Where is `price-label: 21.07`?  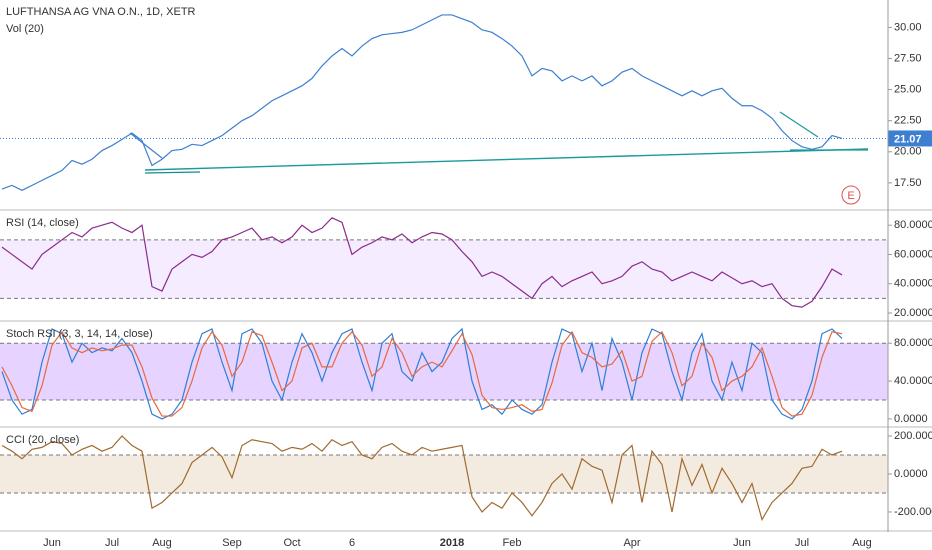
price-label: 21.07 is located at coordinates (908, 139).